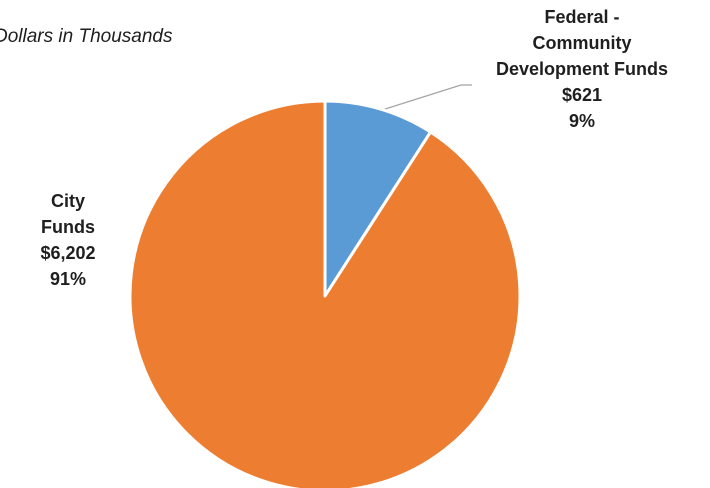  Describe the element at coordinates (67, 201) in the screenshot. I see `slice-label-city-line-1: City` at that location.